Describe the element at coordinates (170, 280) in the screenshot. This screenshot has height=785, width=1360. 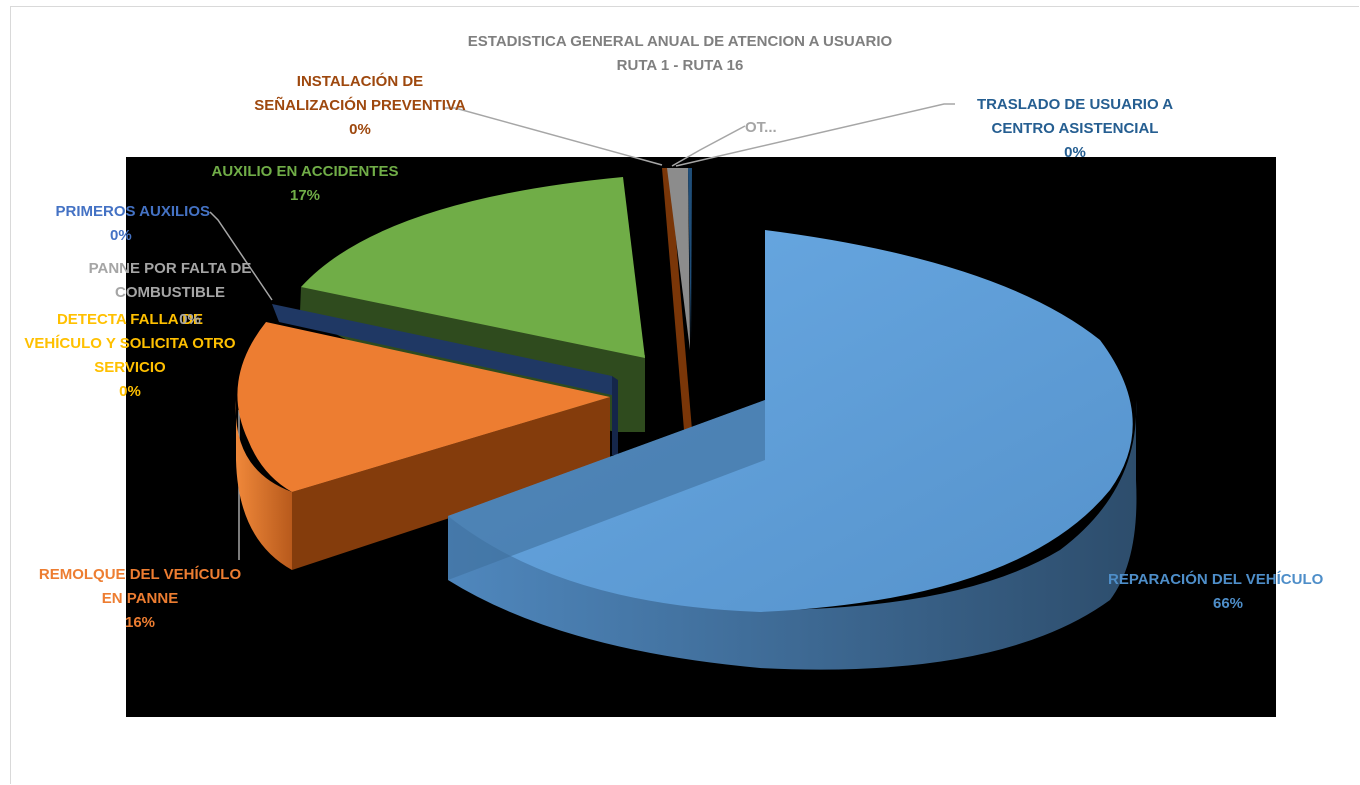
I see `label-panne: PANNE POR FALTA DE COMBUSTIBLE` at that location.